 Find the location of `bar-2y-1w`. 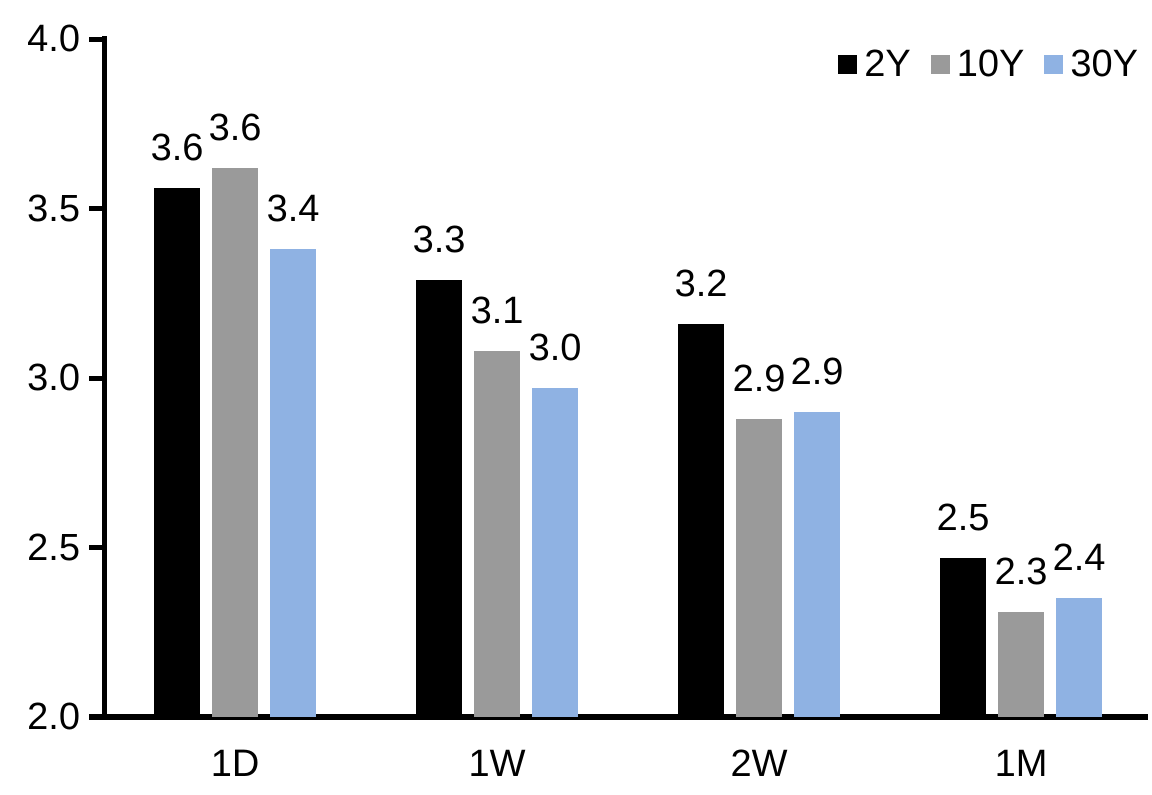

bar-2y-1w is located at coordinates (439, 498).